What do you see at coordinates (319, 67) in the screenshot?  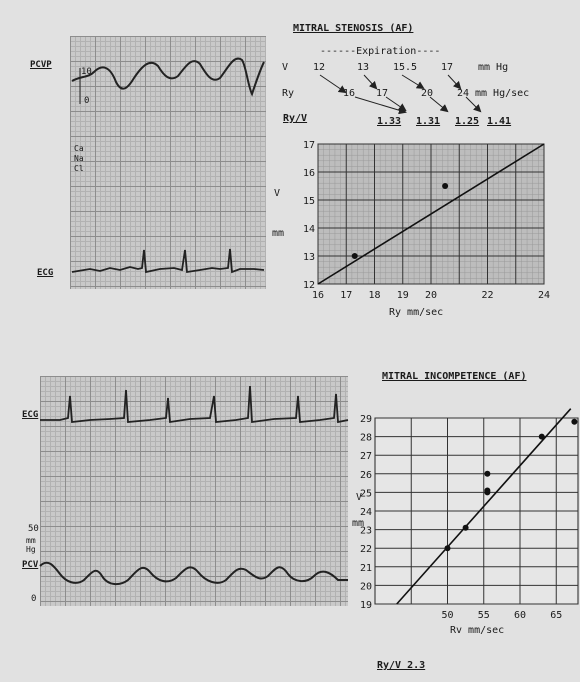 I see `row-v-value-1: 12` at bounding box center [319, 67].